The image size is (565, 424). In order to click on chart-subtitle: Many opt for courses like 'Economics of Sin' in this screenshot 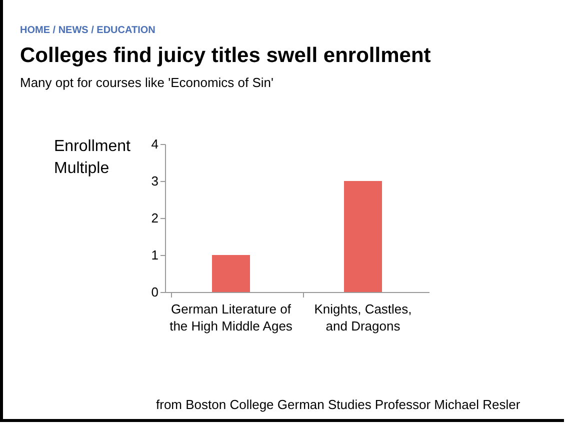, I will do `click(147, 82)`.